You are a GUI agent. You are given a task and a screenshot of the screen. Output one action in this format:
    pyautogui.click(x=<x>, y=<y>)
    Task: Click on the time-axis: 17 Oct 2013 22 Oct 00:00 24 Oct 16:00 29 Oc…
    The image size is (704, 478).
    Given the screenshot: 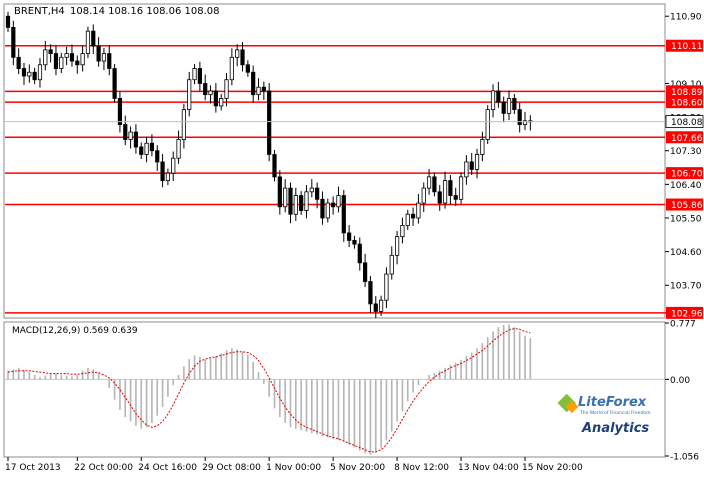 What is the action you would take?
    pyautogui.click(x=294, y=465)
    